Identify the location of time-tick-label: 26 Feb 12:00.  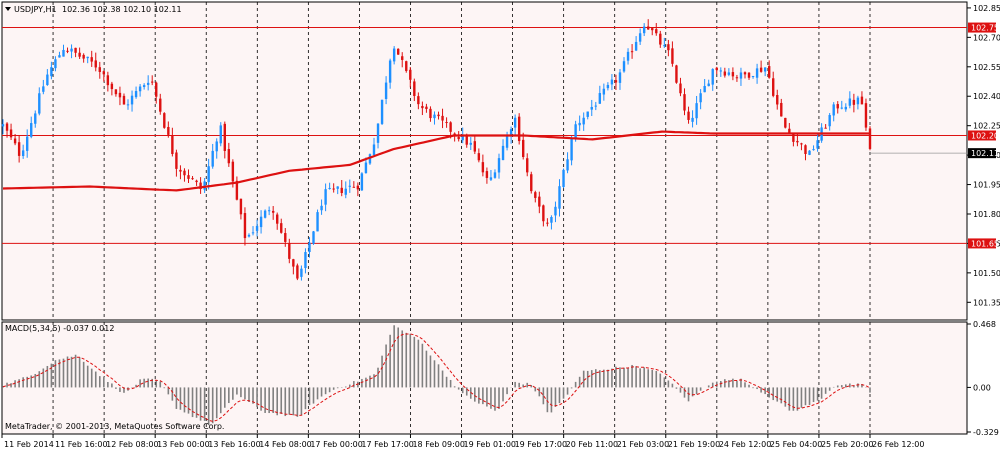
(898, 444).